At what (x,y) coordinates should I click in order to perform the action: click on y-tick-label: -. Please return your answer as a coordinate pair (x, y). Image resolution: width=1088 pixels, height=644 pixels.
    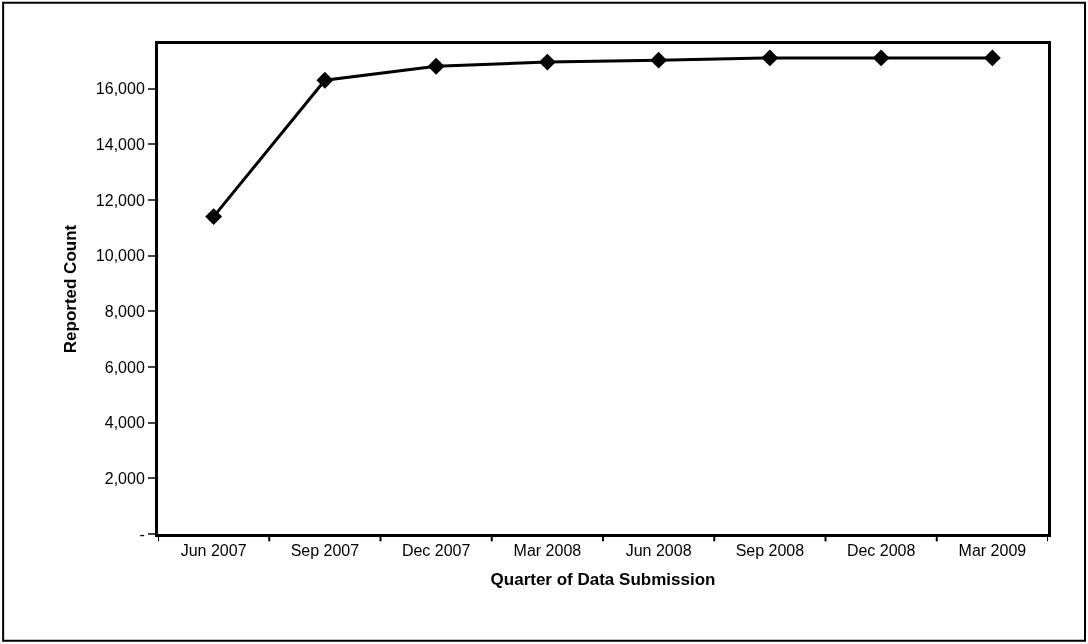
    Looking at the image, I should click on (142, 534).